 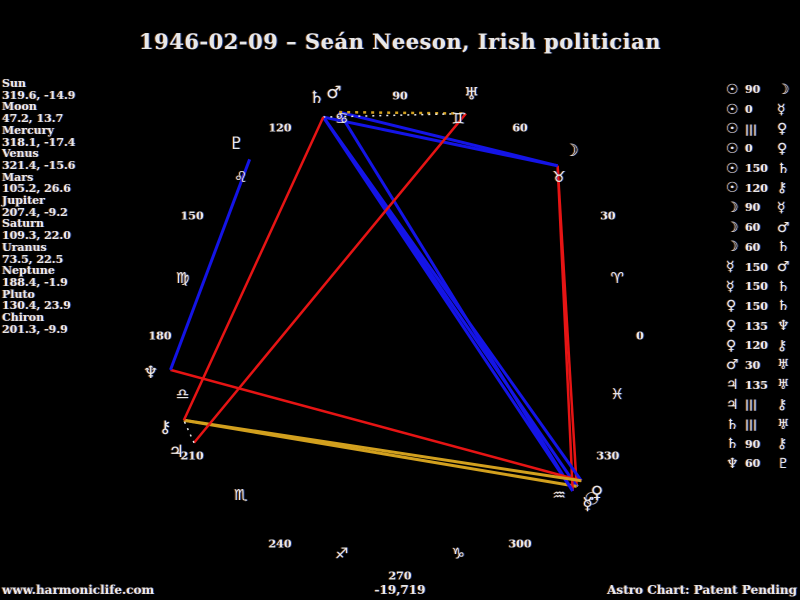 What do you see at coordinates (176, 452) in the screenshot?
I see `planet-glyph-jupiter: ♃` at bounding box center [176, 452].